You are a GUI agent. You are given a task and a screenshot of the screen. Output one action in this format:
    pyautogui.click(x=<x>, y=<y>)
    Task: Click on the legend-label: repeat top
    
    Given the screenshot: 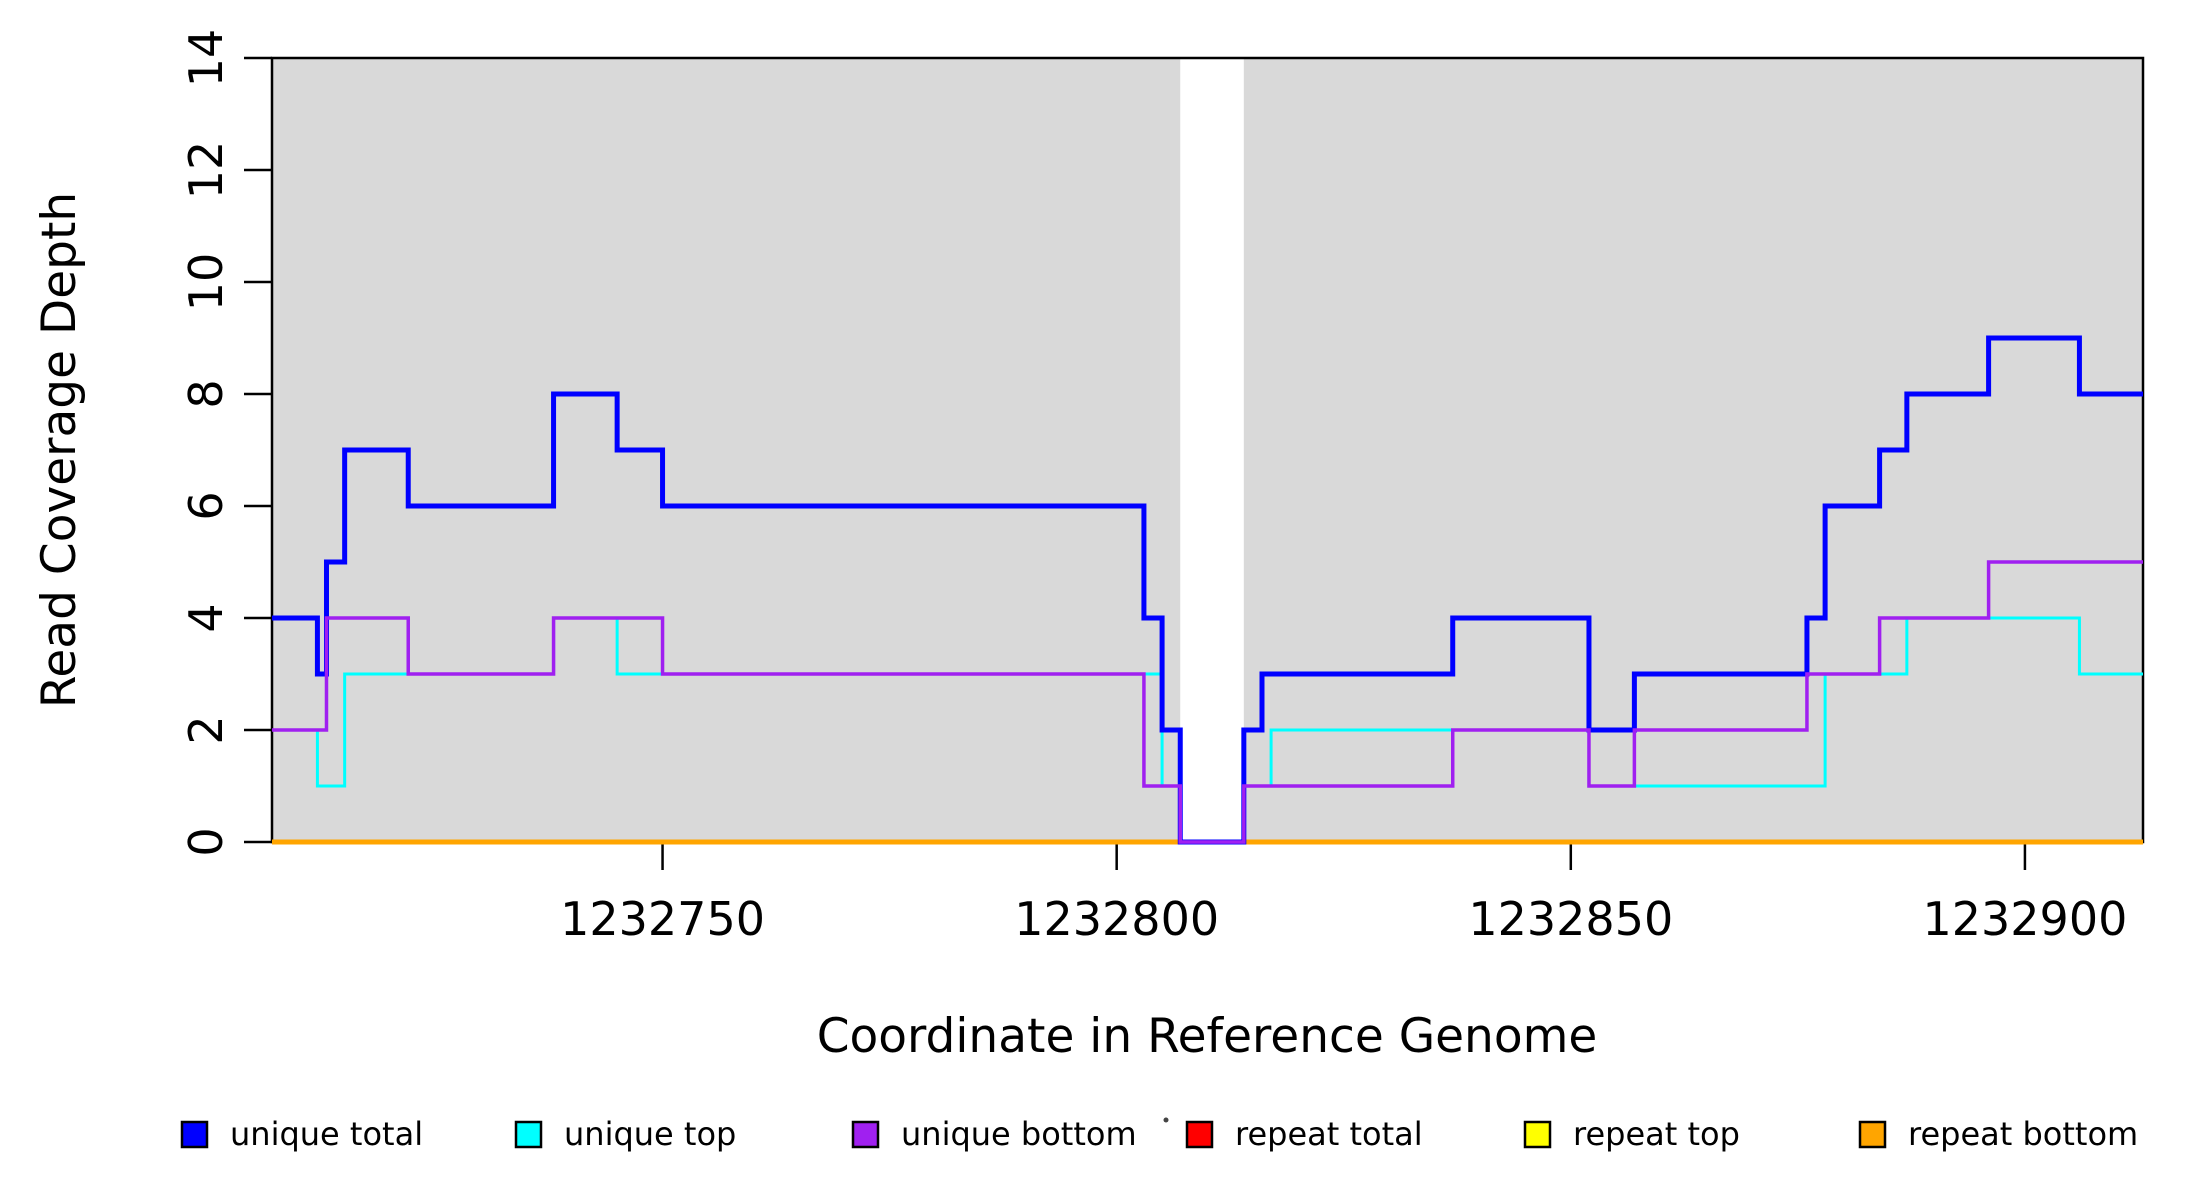 What is the action you would take?
    pyautogui.click(x=1656, y=1134)
    